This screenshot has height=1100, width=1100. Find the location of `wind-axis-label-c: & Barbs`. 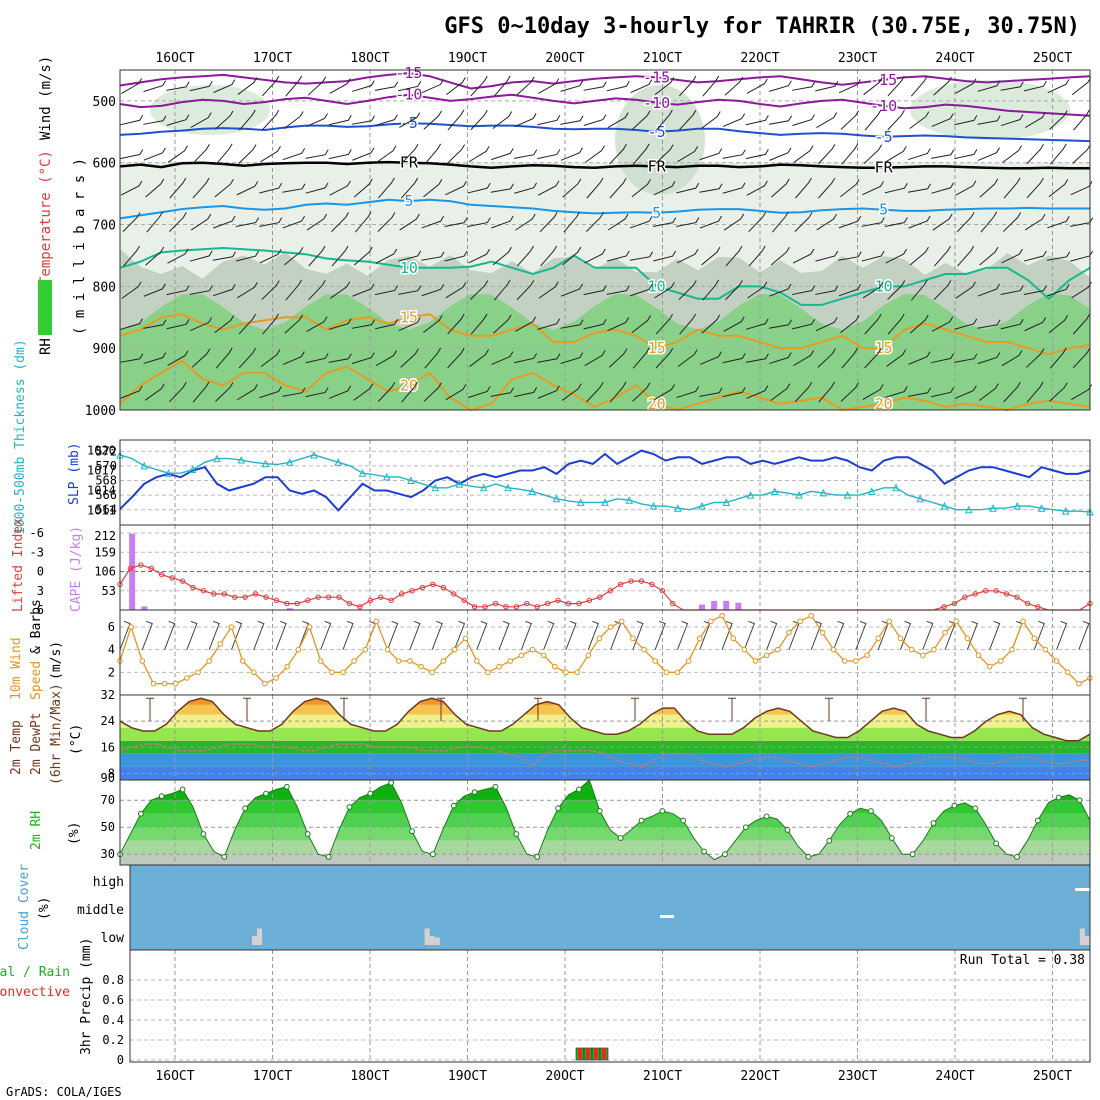

wind-axis-label-c: & Barbs is located at coordinates (36, 626).